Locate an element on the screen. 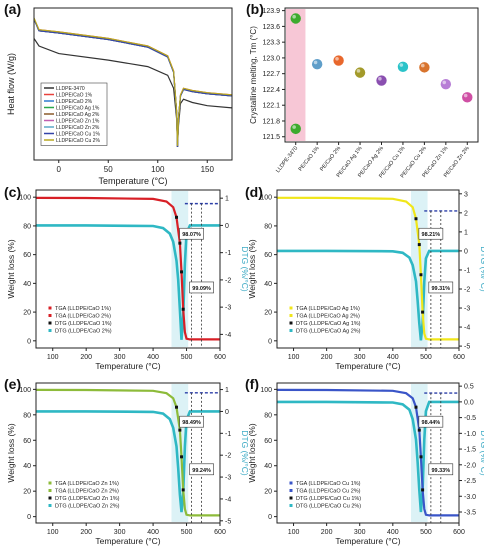  legend-label: DTG (LLDPE/CaO 2%) is located at coordinates (83, 332).